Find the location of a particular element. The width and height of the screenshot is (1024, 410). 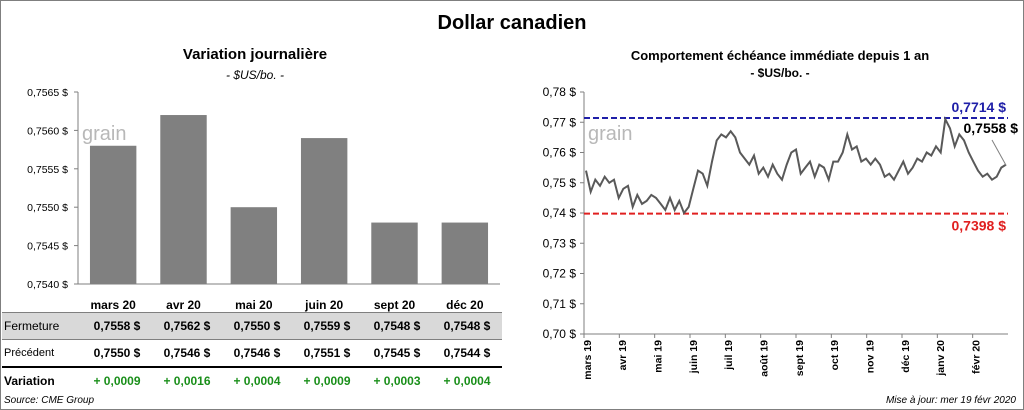

y-tick-label: 0,7565 $ is located at coordinates (47, 93).